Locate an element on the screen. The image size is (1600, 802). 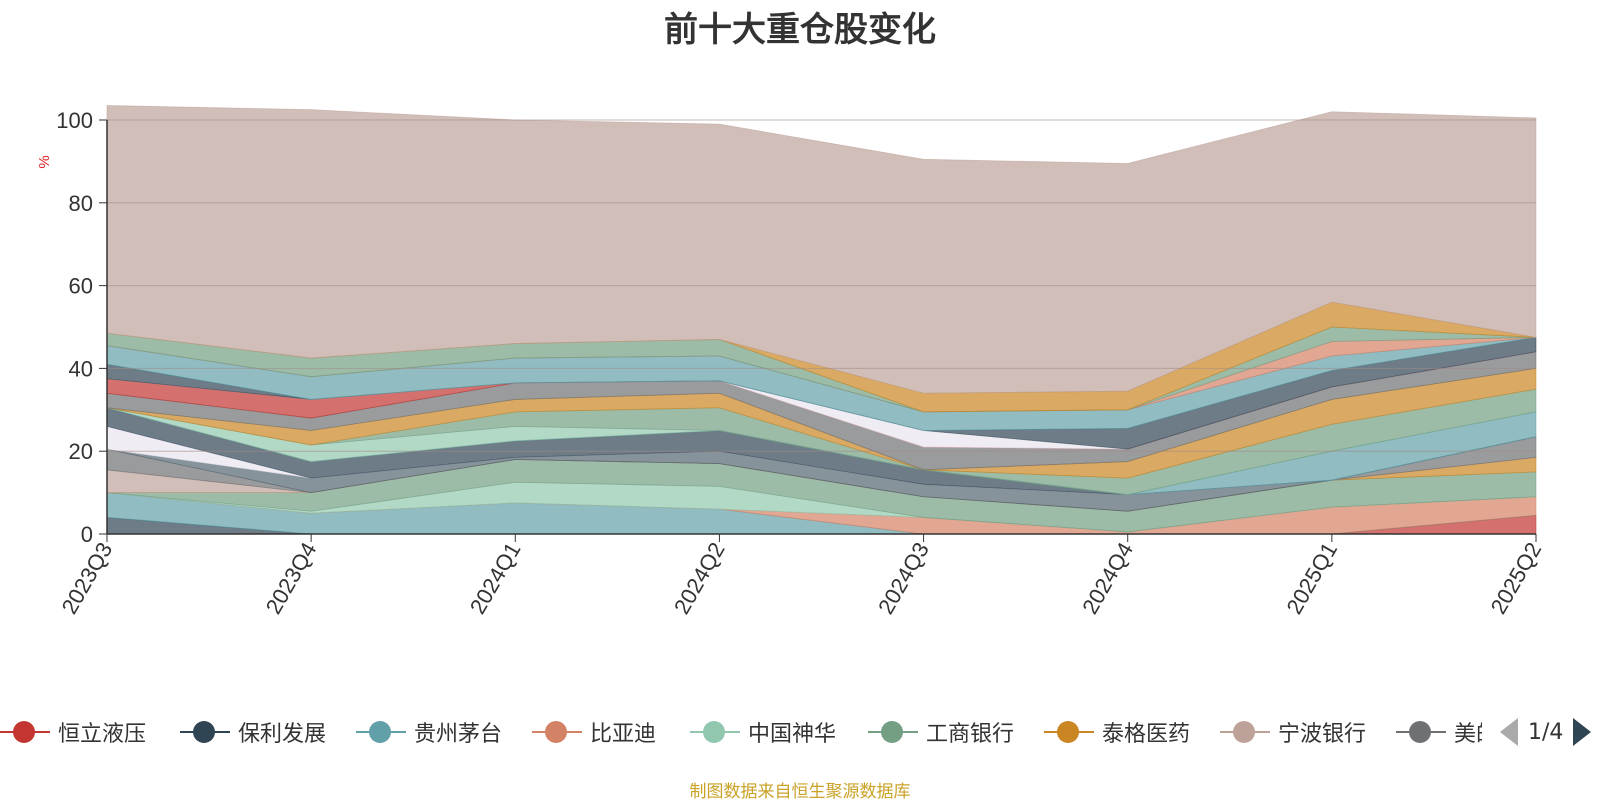
legend-label: 比亚迪 is located at coordinates (623, 734).